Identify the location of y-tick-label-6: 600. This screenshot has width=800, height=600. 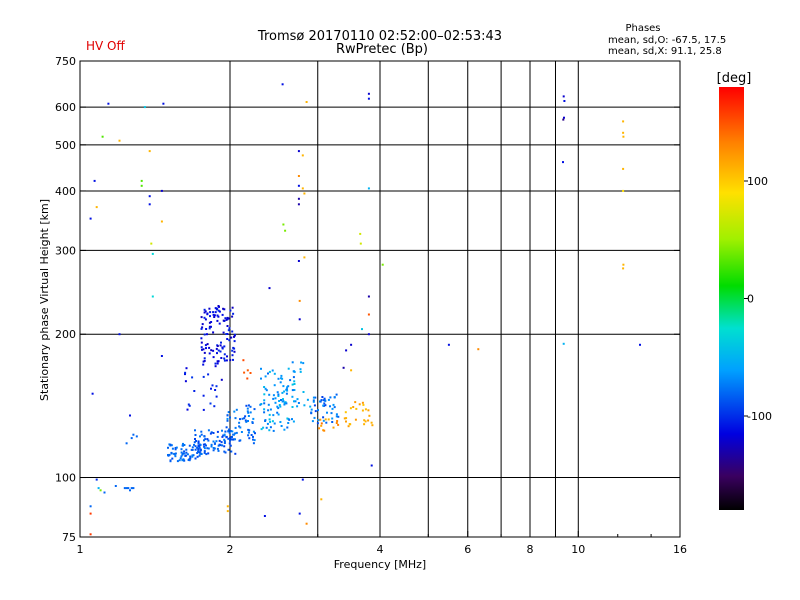
(65, 107).